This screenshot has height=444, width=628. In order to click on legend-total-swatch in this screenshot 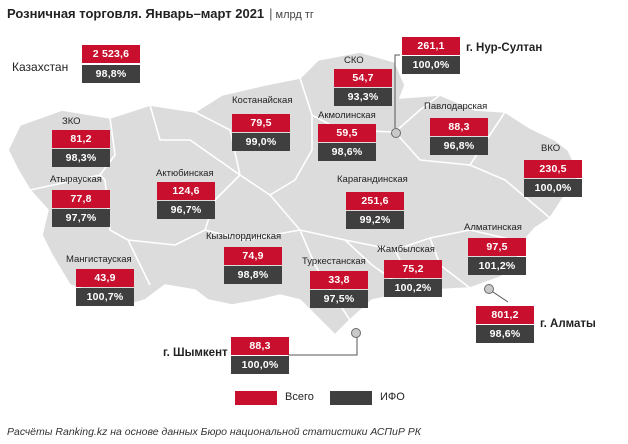, I will do `click(256, 398)`.